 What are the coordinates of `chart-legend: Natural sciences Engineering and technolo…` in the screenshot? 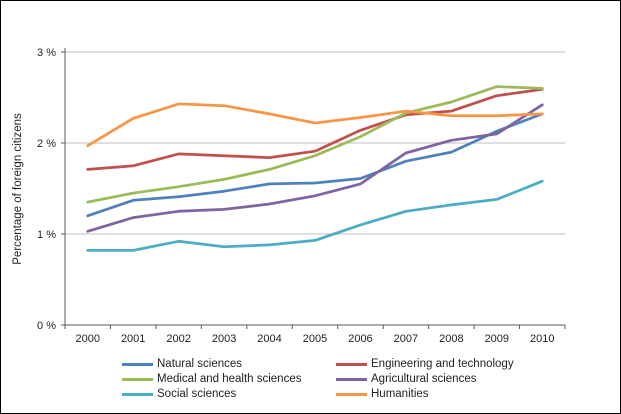 It's located at (318, 379).